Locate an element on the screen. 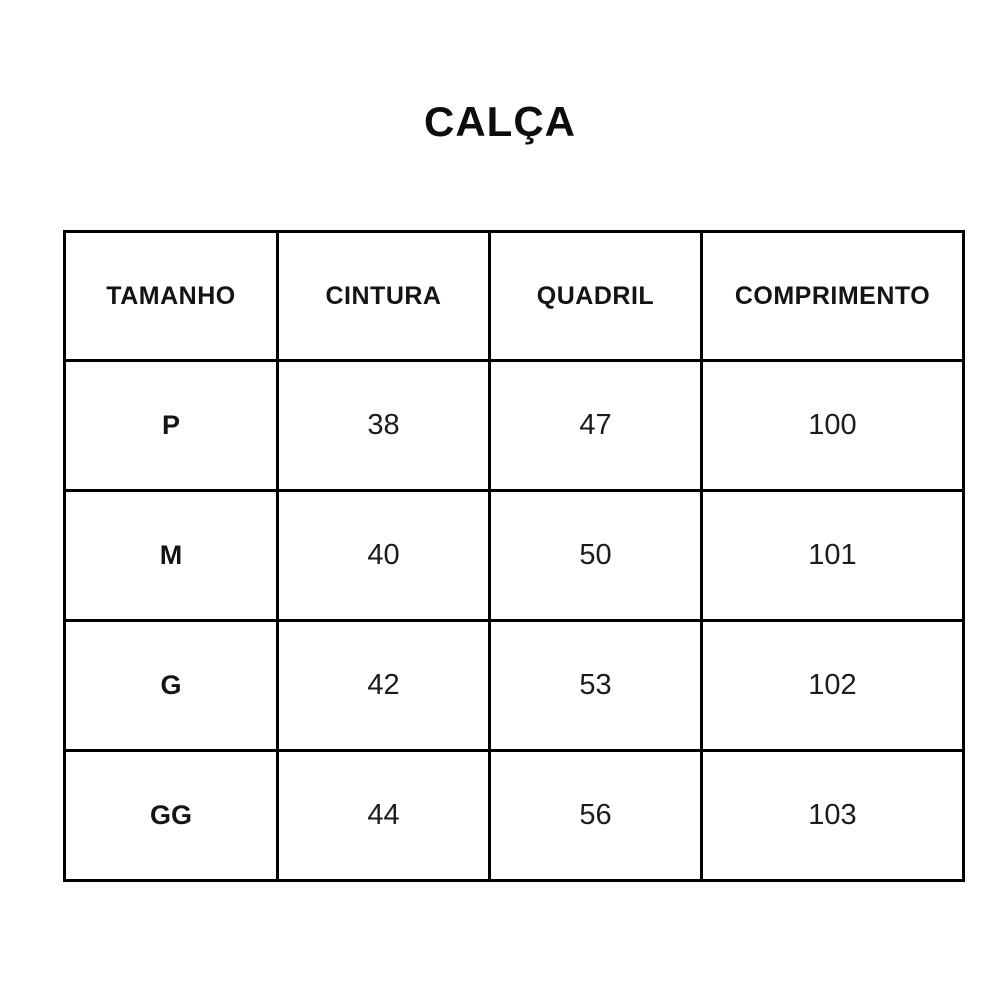  size-label: P is located at coordinates (171, 425).